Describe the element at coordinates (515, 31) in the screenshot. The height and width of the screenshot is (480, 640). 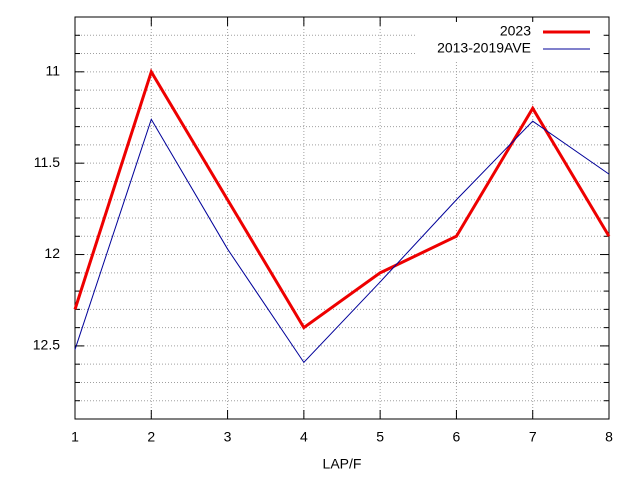
I see `legend-label: 2023` at that location.